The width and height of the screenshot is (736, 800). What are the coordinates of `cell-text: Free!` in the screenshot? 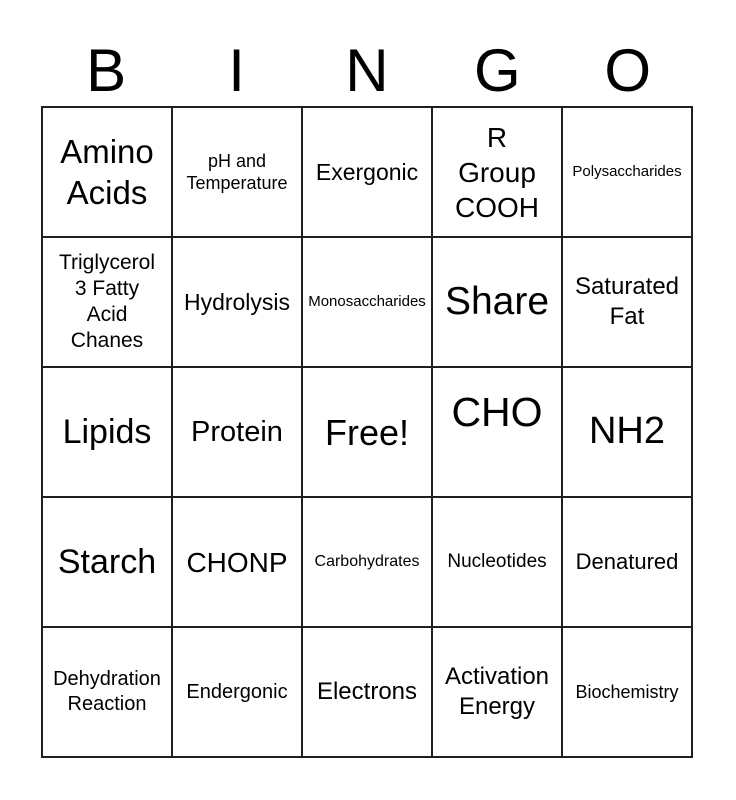 It's located at (367, 432).